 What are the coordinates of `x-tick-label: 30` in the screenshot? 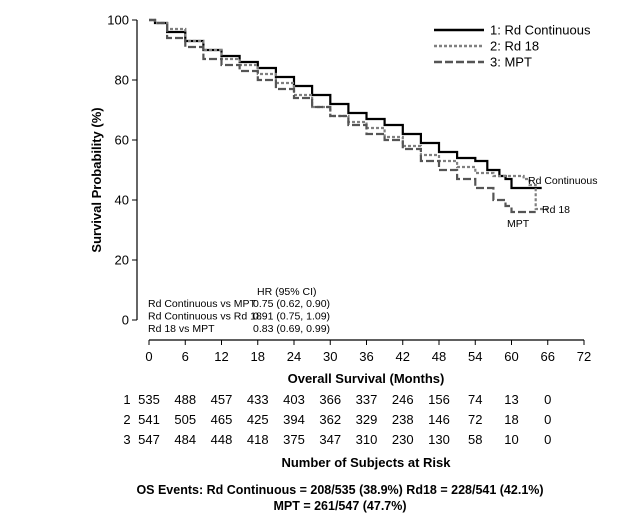 It's located at (330, 356).